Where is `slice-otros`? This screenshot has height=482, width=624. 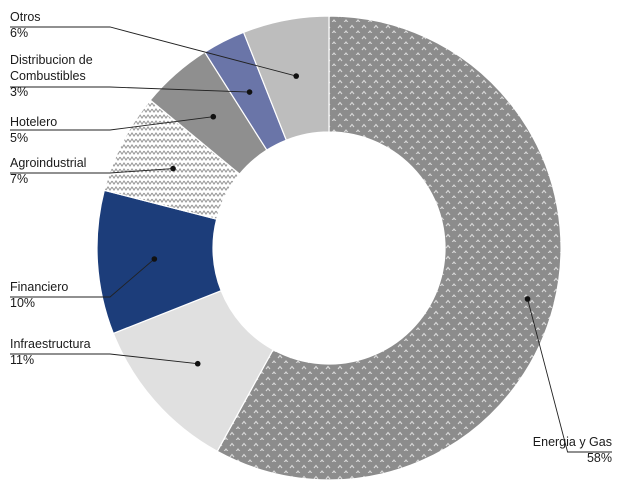
slice-otros is located at coordinates (286, 78).